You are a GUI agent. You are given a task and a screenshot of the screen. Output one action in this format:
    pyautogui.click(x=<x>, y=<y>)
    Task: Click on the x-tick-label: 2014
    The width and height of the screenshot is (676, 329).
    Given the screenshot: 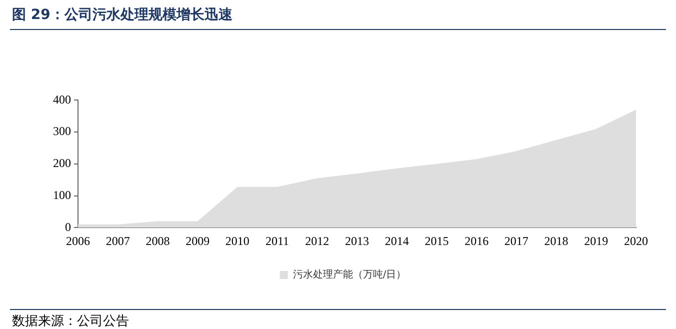 What is the action you would take?
    pyautogui.click(x=396, y=241)
    